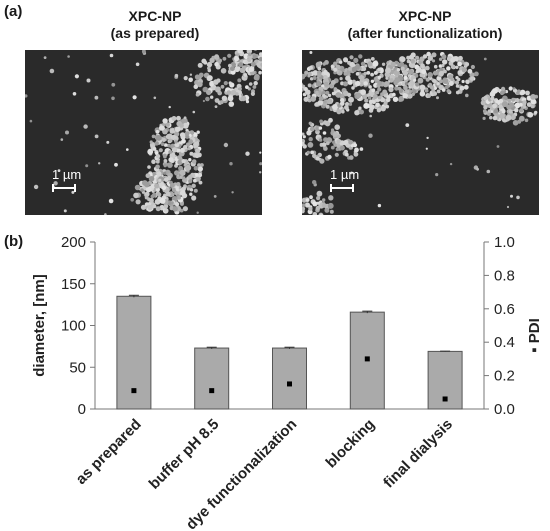 This screenshot has width=550, height=531. Describe the element at coordinates (39, 325) in the screenshot. I see `y-axis-label: diameter, [nm]` at that location.